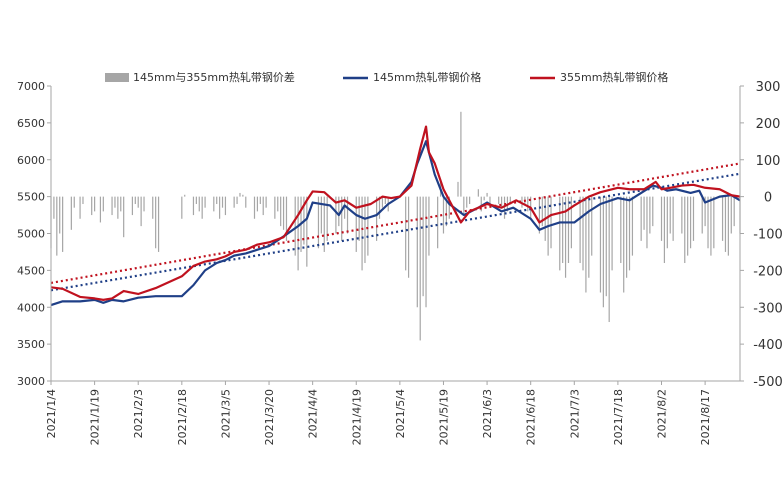  I want to click on x-tick-label: 2021/4/19, so click(356, 417).